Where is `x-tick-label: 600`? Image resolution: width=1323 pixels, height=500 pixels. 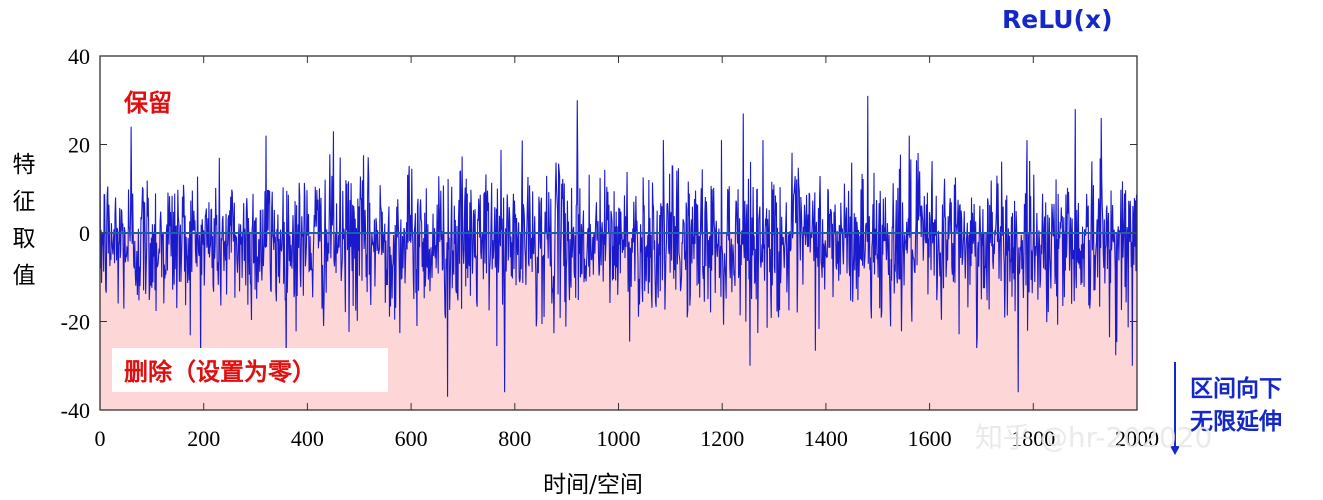 x-tick-label: 600 is located at coordinates (411, 438).